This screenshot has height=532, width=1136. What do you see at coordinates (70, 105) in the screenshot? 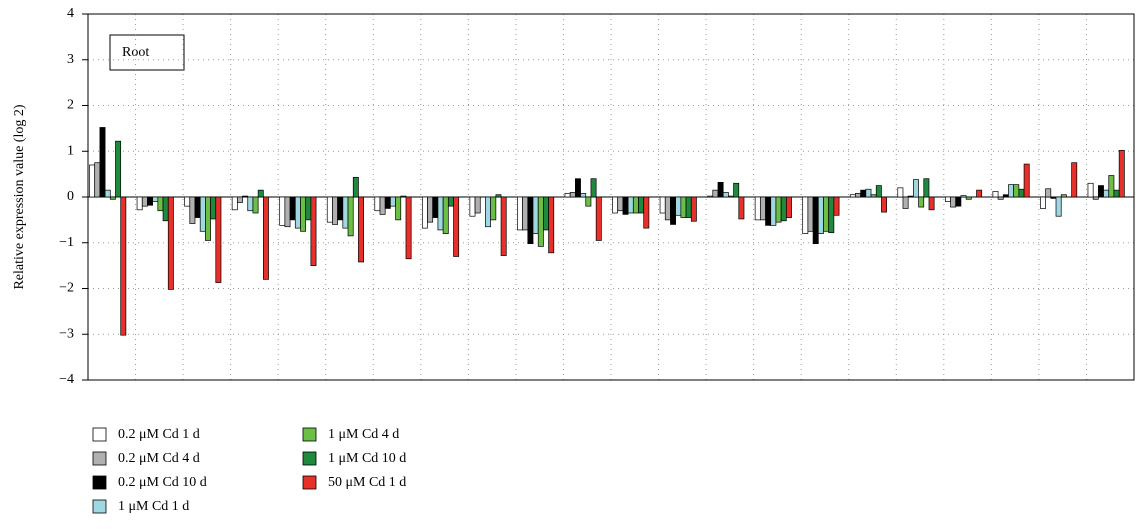
I see `y-tick-label: 2` at bounding box center [70, 105].